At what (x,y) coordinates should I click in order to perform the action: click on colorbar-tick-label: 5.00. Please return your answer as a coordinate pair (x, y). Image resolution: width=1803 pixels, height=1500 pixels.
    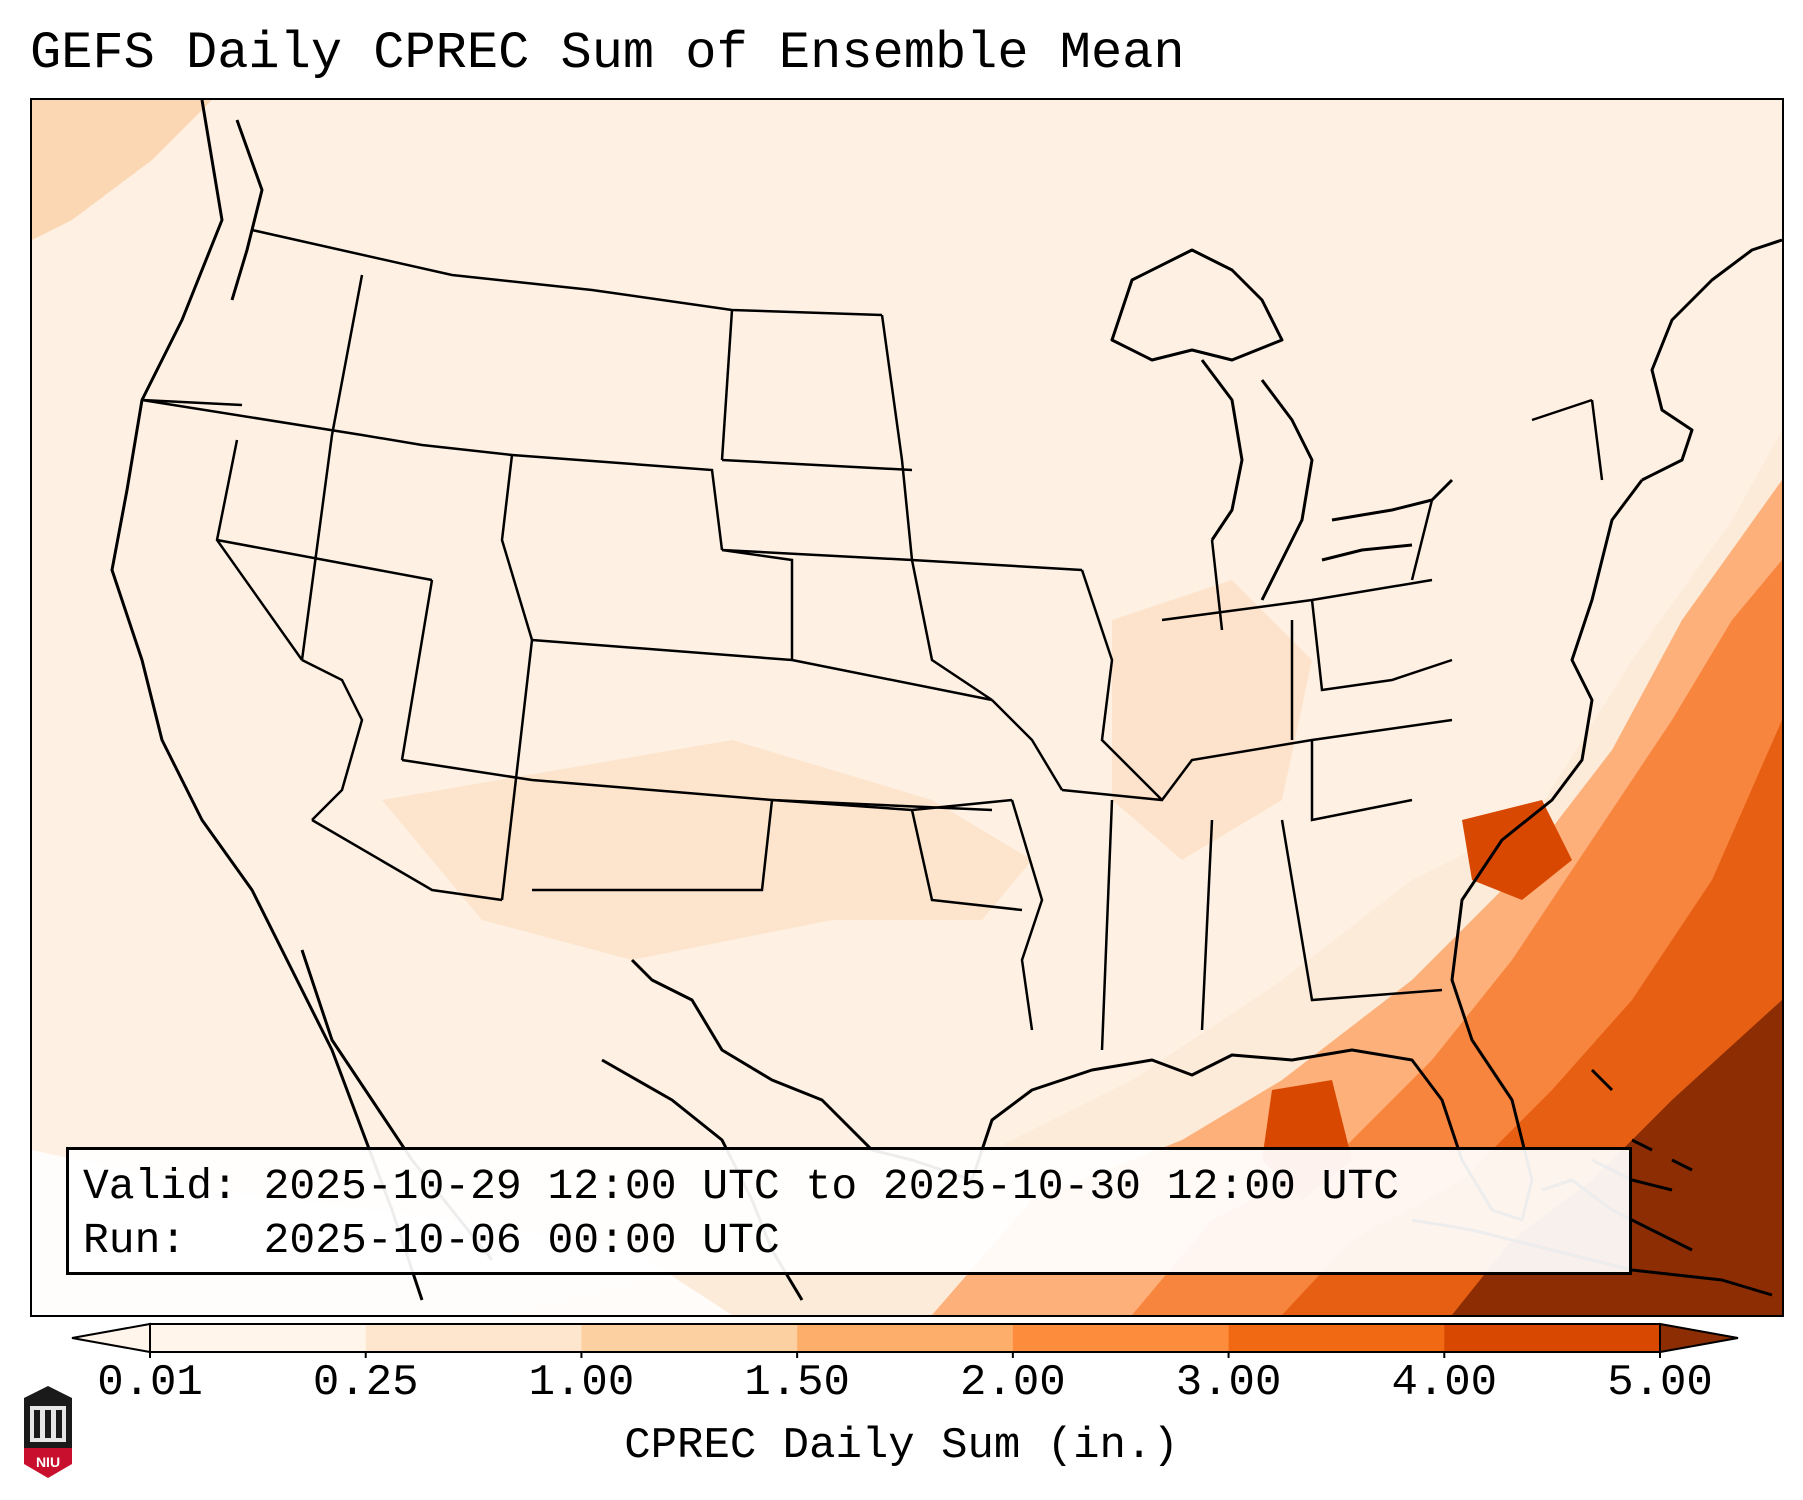
    Looking at the image, I should click on (1660, 1383).